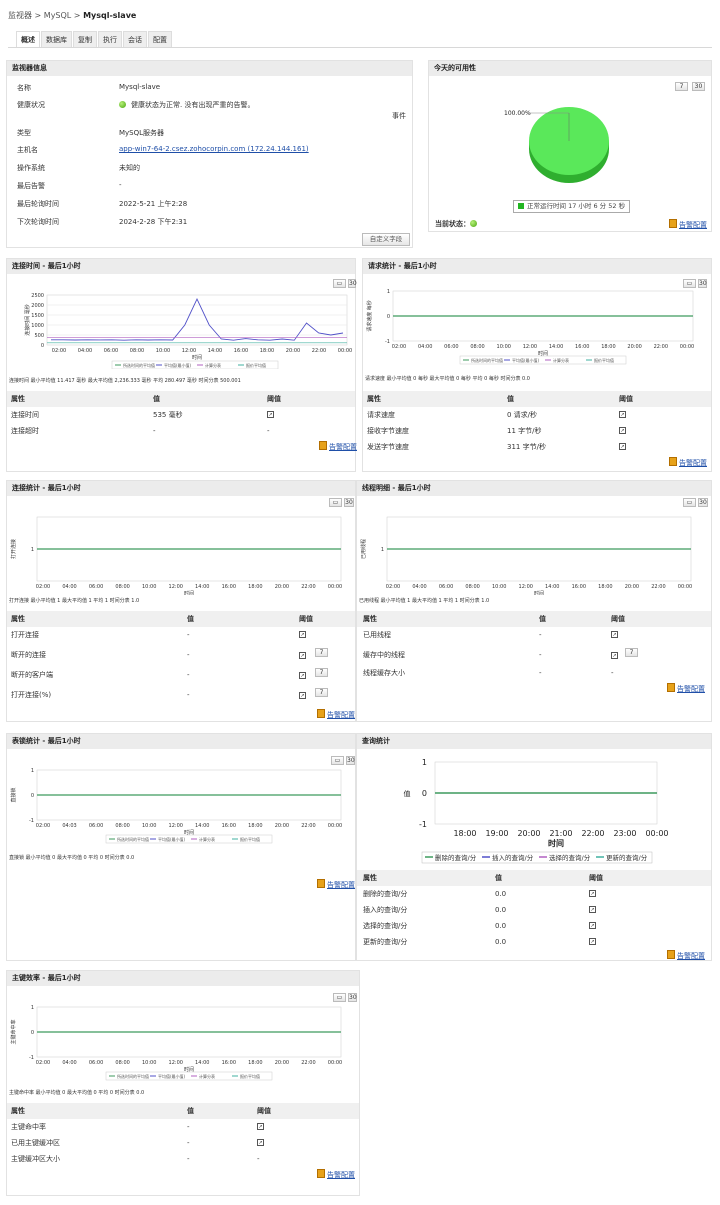  What do you see at coordinates (522, 415) in the screenshot?
I see `row-value: 0 请求/秒` at bounding box center [522, 415].